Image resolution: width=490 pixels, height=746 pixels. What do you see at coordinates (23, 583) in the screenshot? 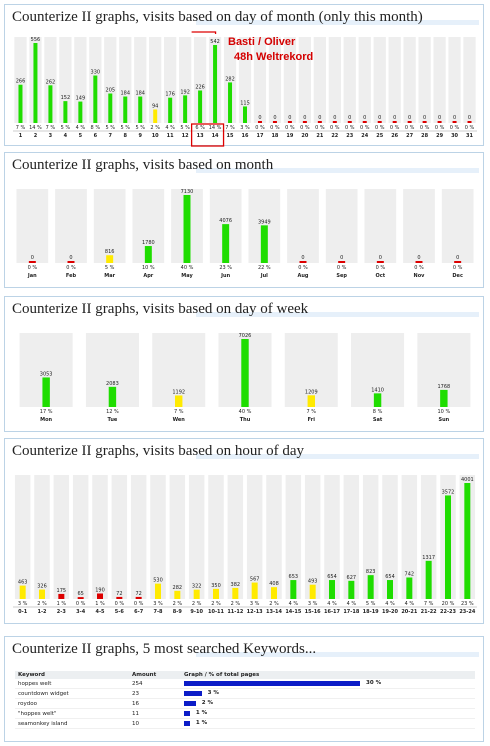
I see `value-label: 463` at bounding box center [23, 583].